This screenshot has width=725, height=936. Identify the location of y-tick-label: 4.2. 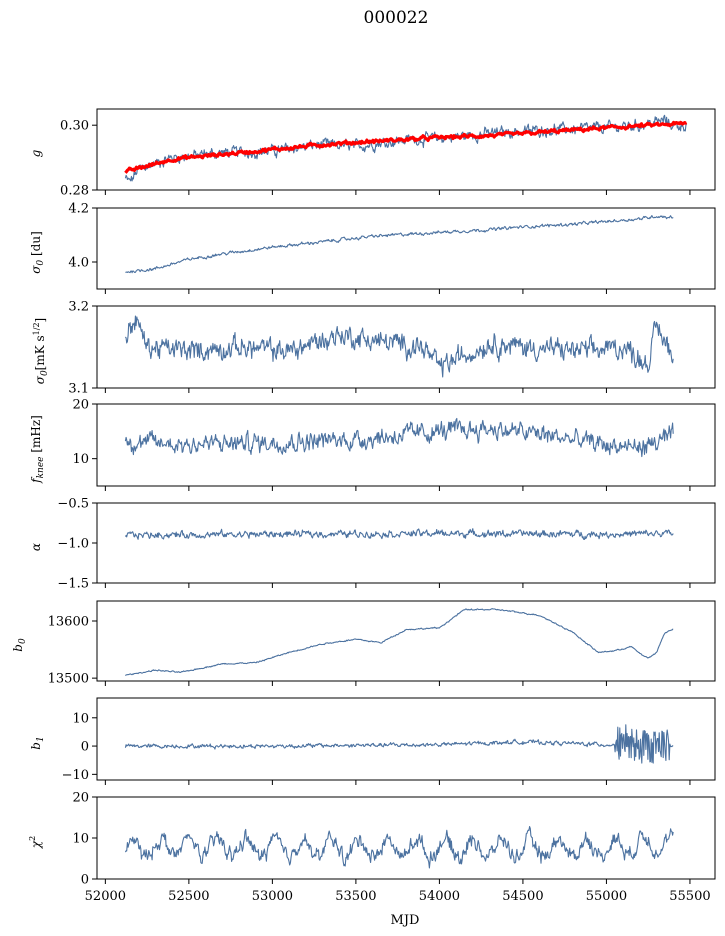
(78, 209).